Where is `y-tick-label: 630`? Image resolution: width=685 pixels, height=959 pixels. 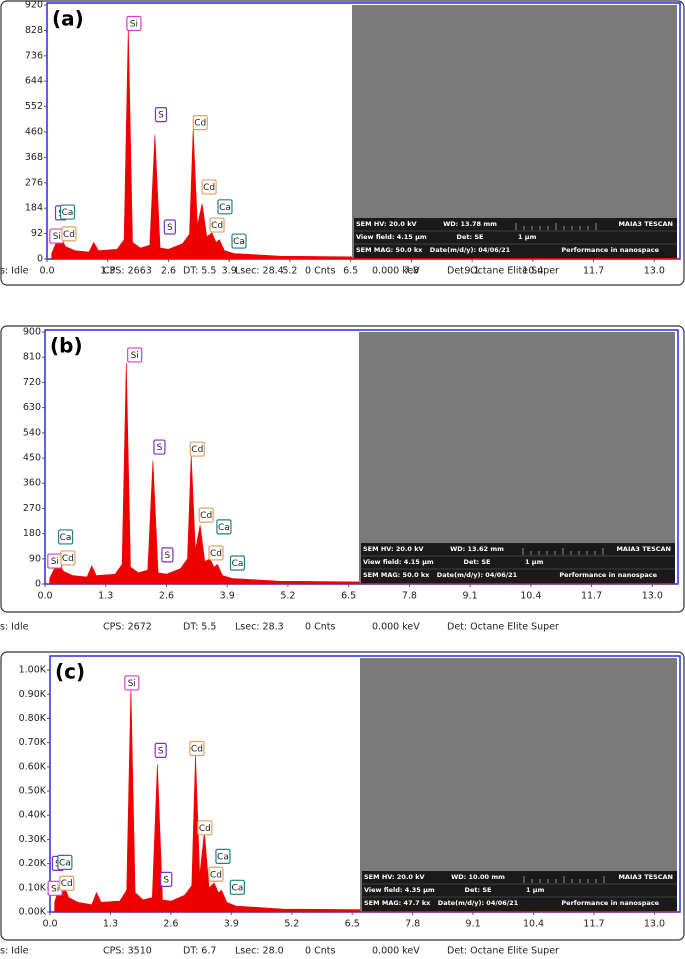
y-tick-label: 630 is located at coordinates (32, 407).